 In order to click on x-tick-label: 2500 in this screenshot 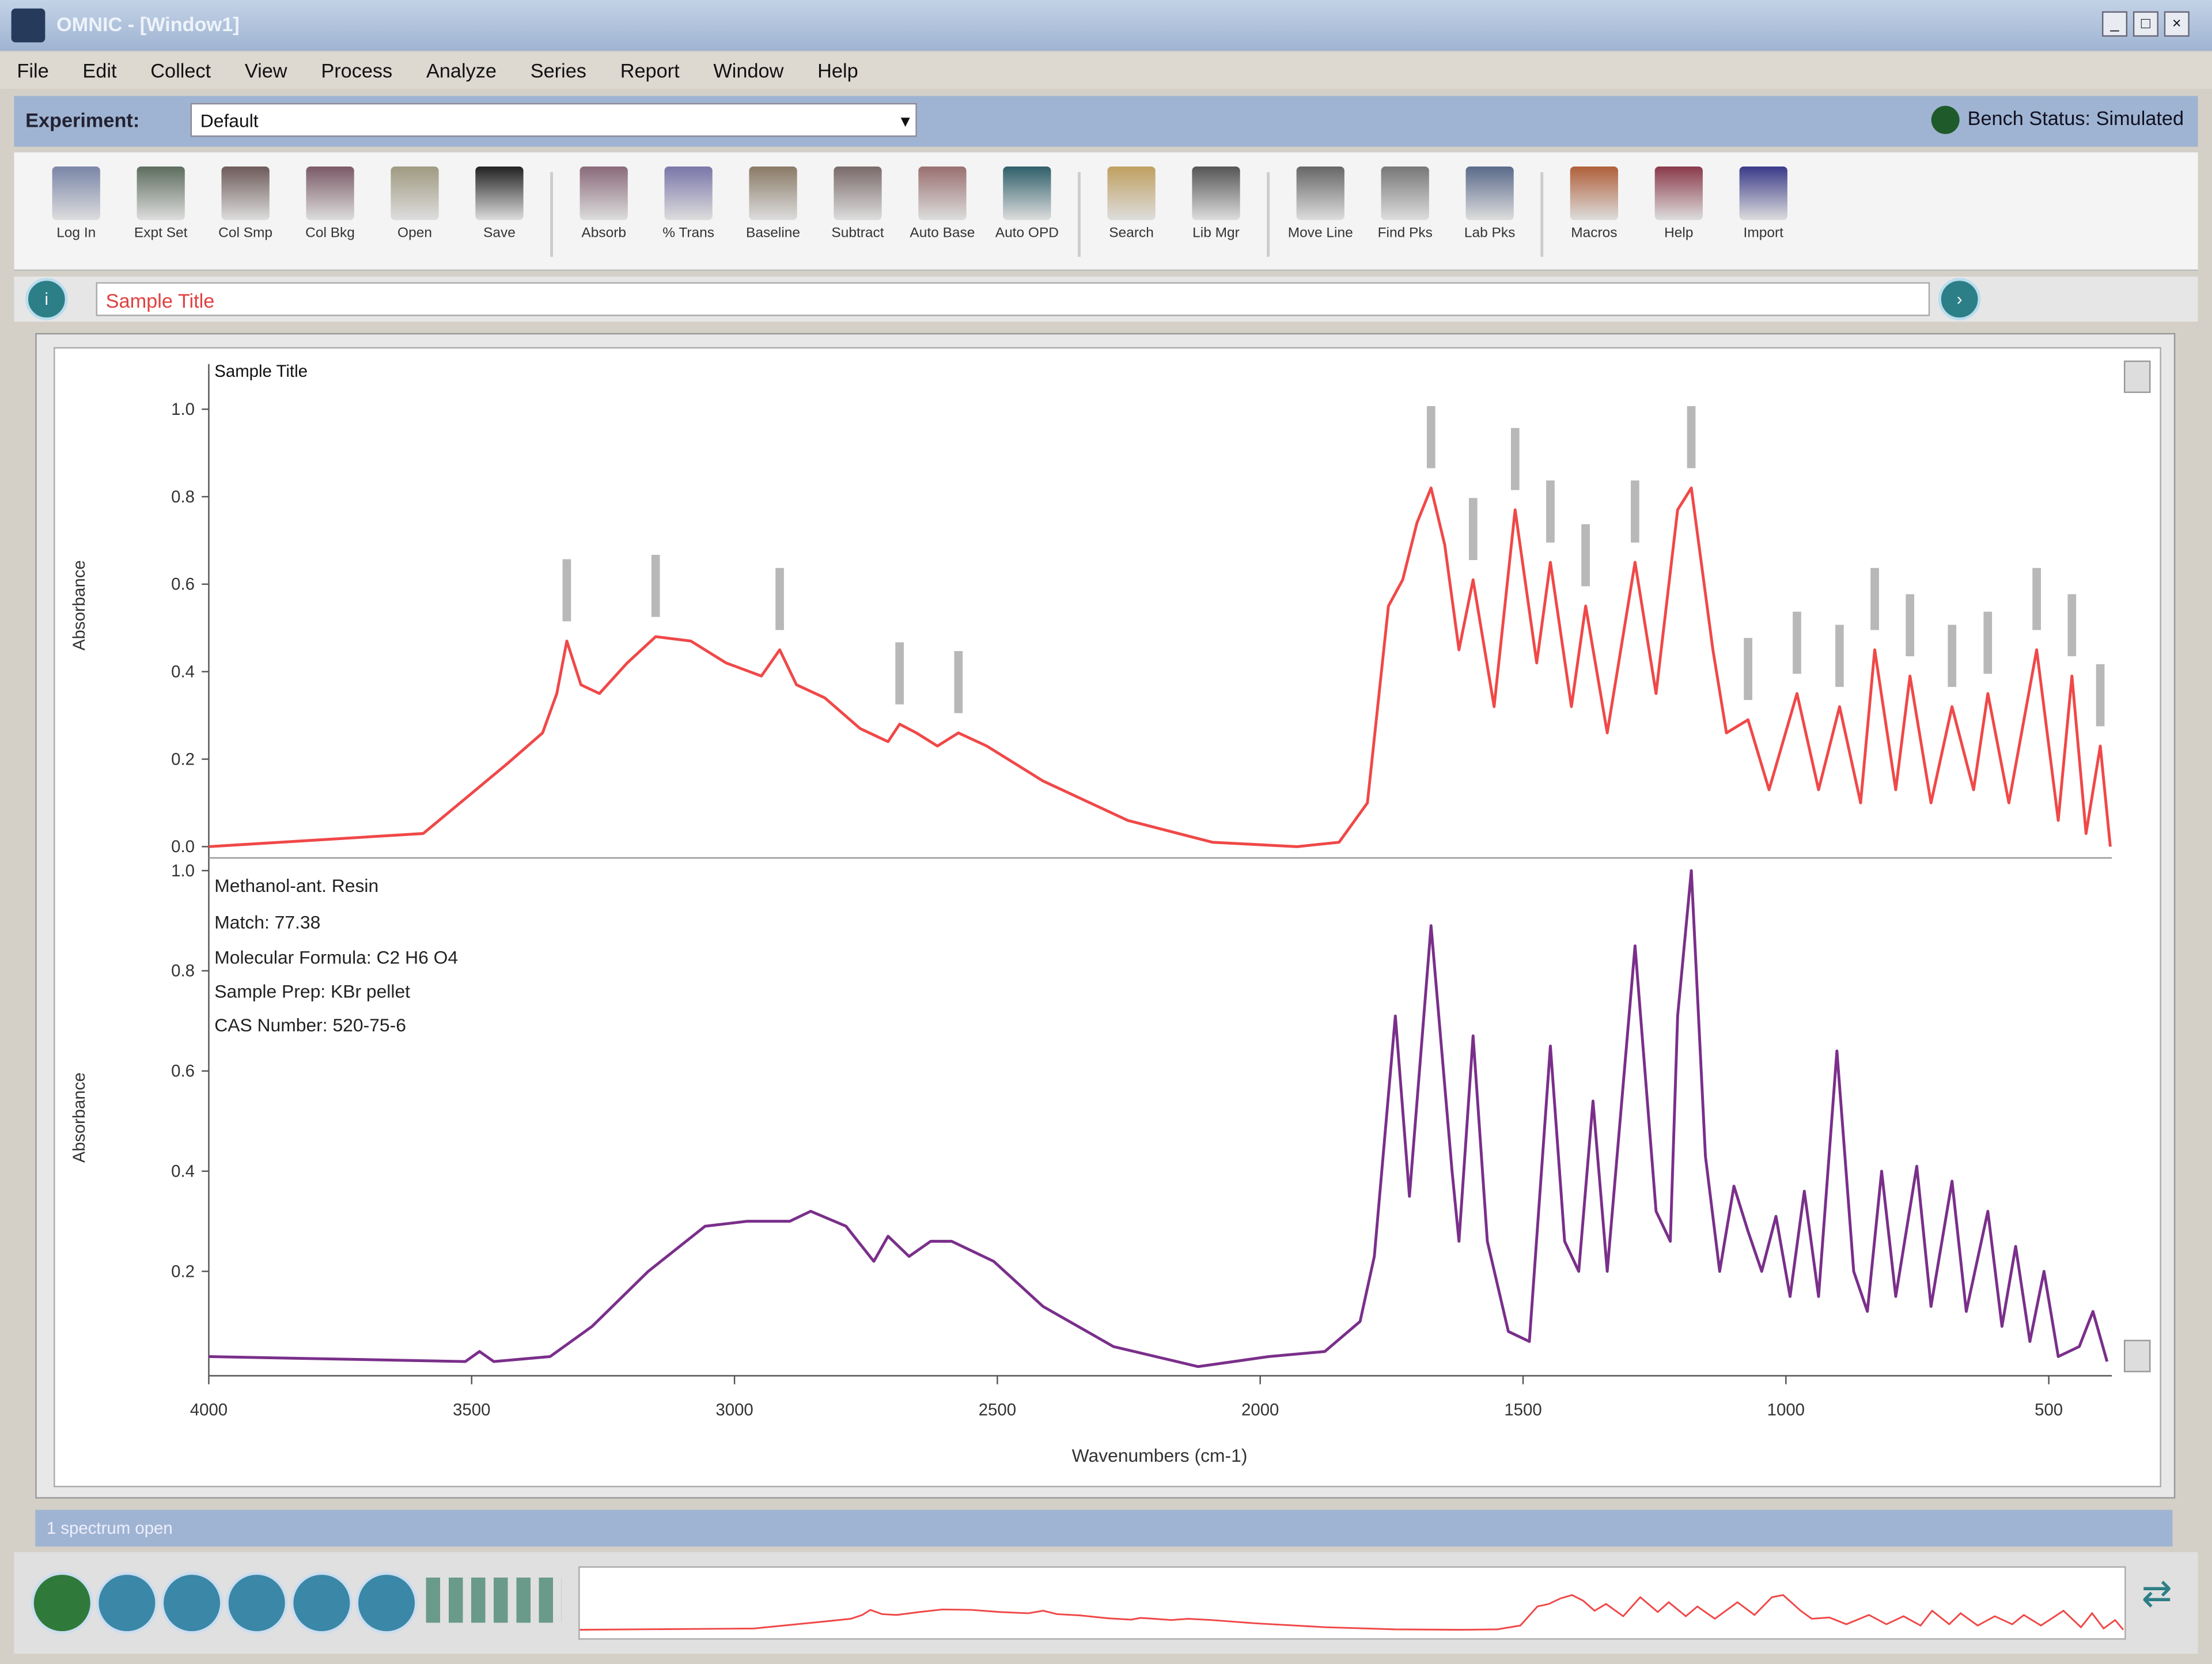, I will do `click(997, 1410)`.